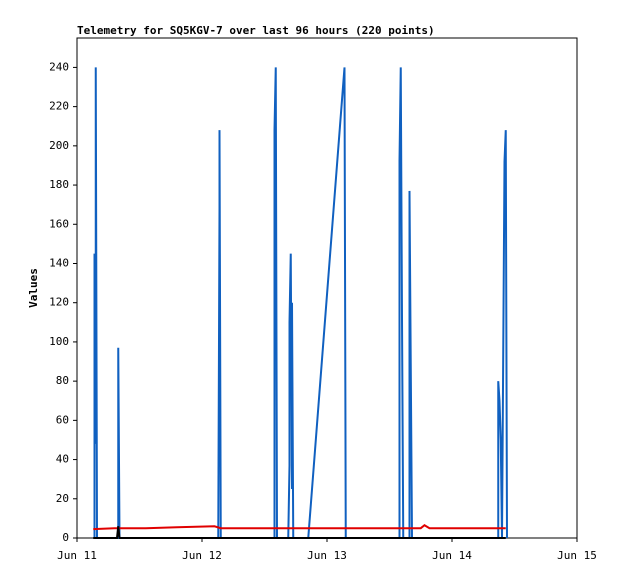 The height and width of the screenshot is (579, 618). I want to click on y-tick-label: 160, so click(59, 223).